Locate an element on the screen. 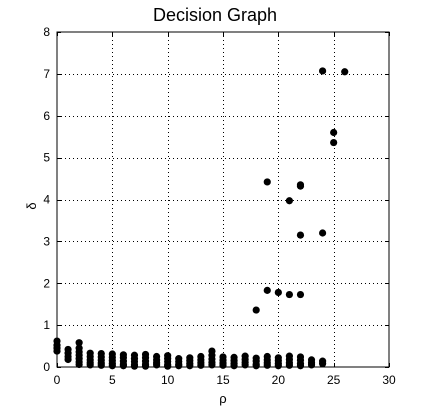  y-axis-label: δ is located at coordinates (31, 205).